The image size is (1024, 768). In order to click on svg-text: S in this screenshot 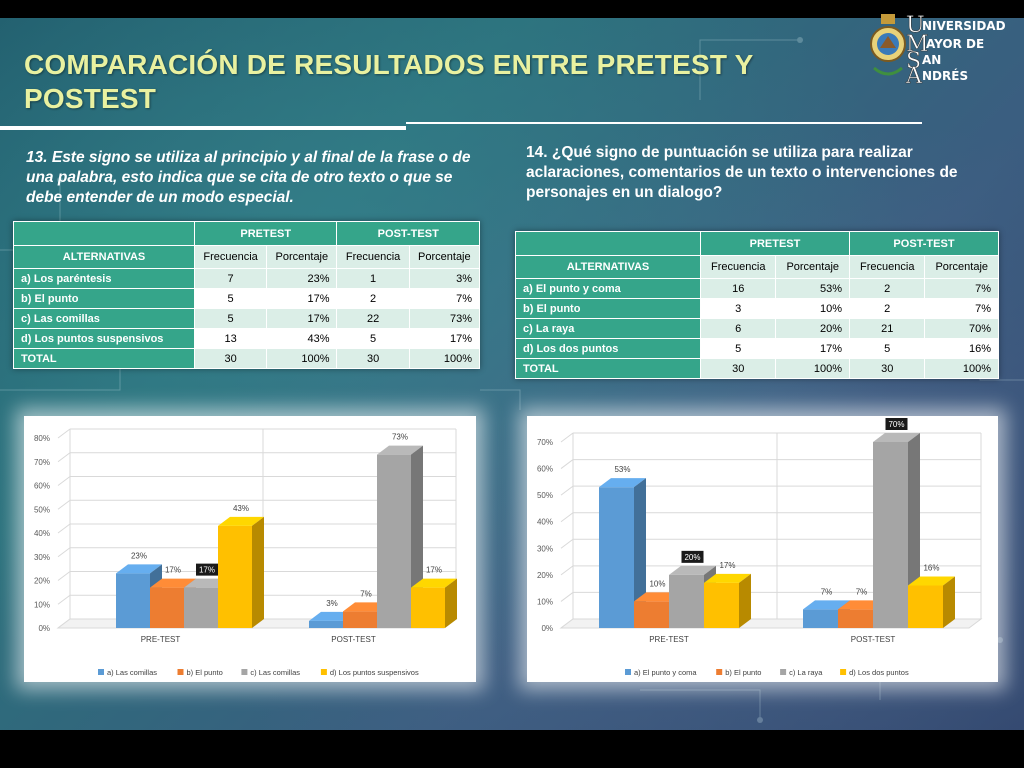, I will do `click(913, 61)`.